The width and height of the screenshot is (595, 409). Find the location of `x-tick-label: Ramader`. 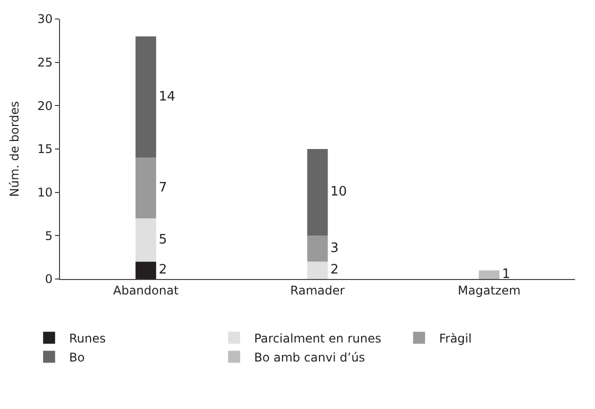

x-tick-label: Ramader is located at coordinates (317, 290).